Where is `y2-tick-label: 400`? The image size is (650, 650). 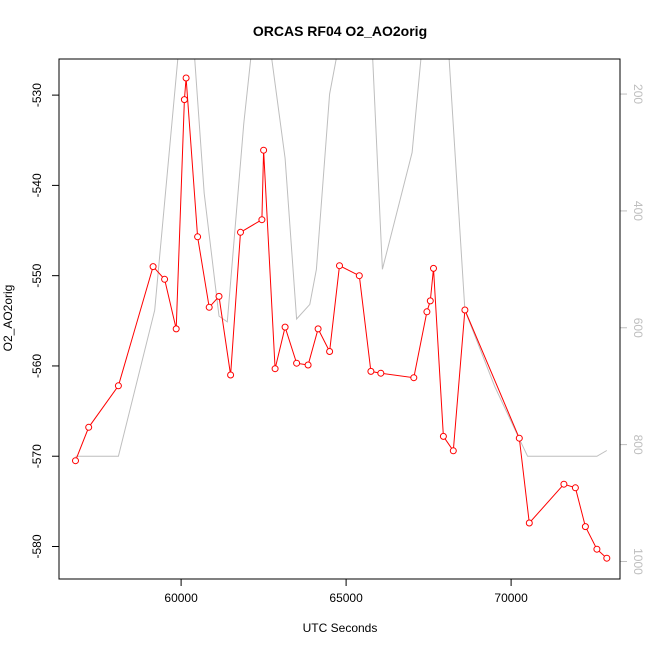 y2-tick-label: 400 is located at coordinates (638, 211).